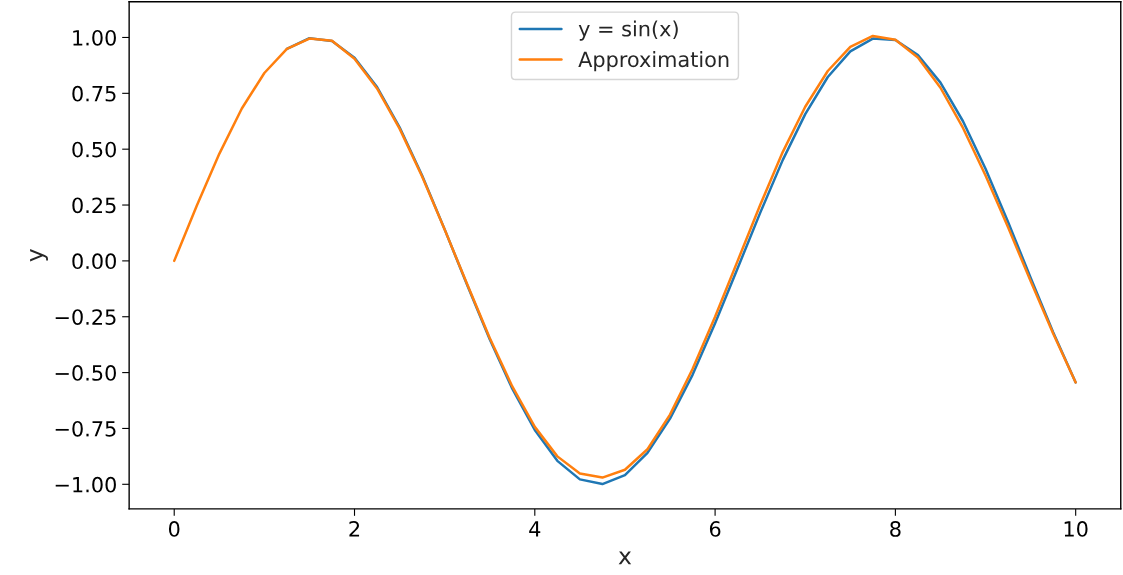 Image resolution: width=1123 pixels, height=575 pixels. What do you see at coordinates (1076, 529) in the screenshot?
I see `x-tick-label: 10` at bounding box center [1076, 529].